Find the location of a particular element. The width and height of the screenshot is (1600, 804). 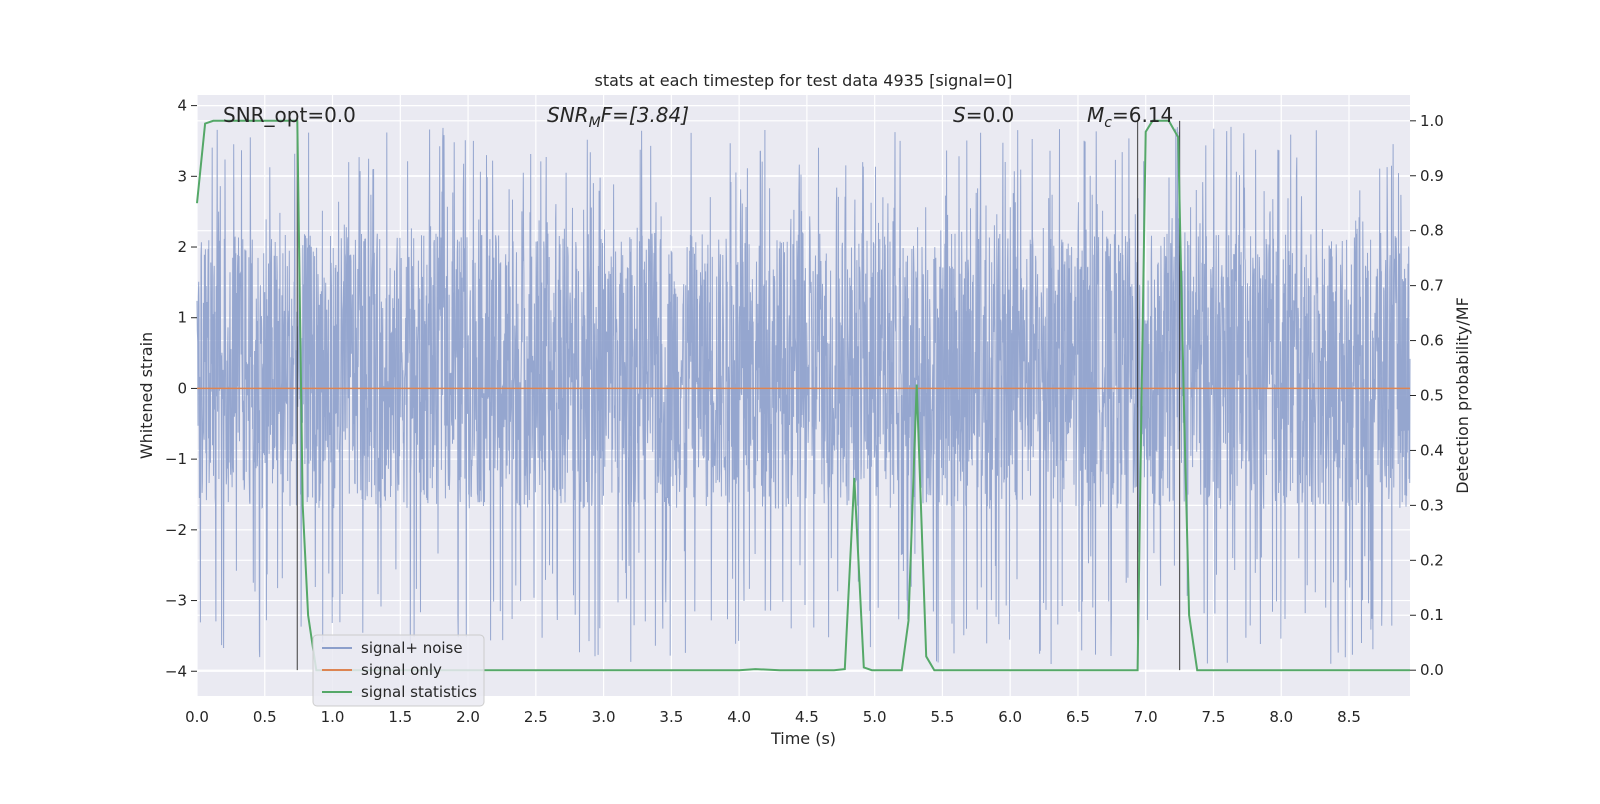

annotation-mc-rest: =6.14 is located at coordinates (1142, 115).